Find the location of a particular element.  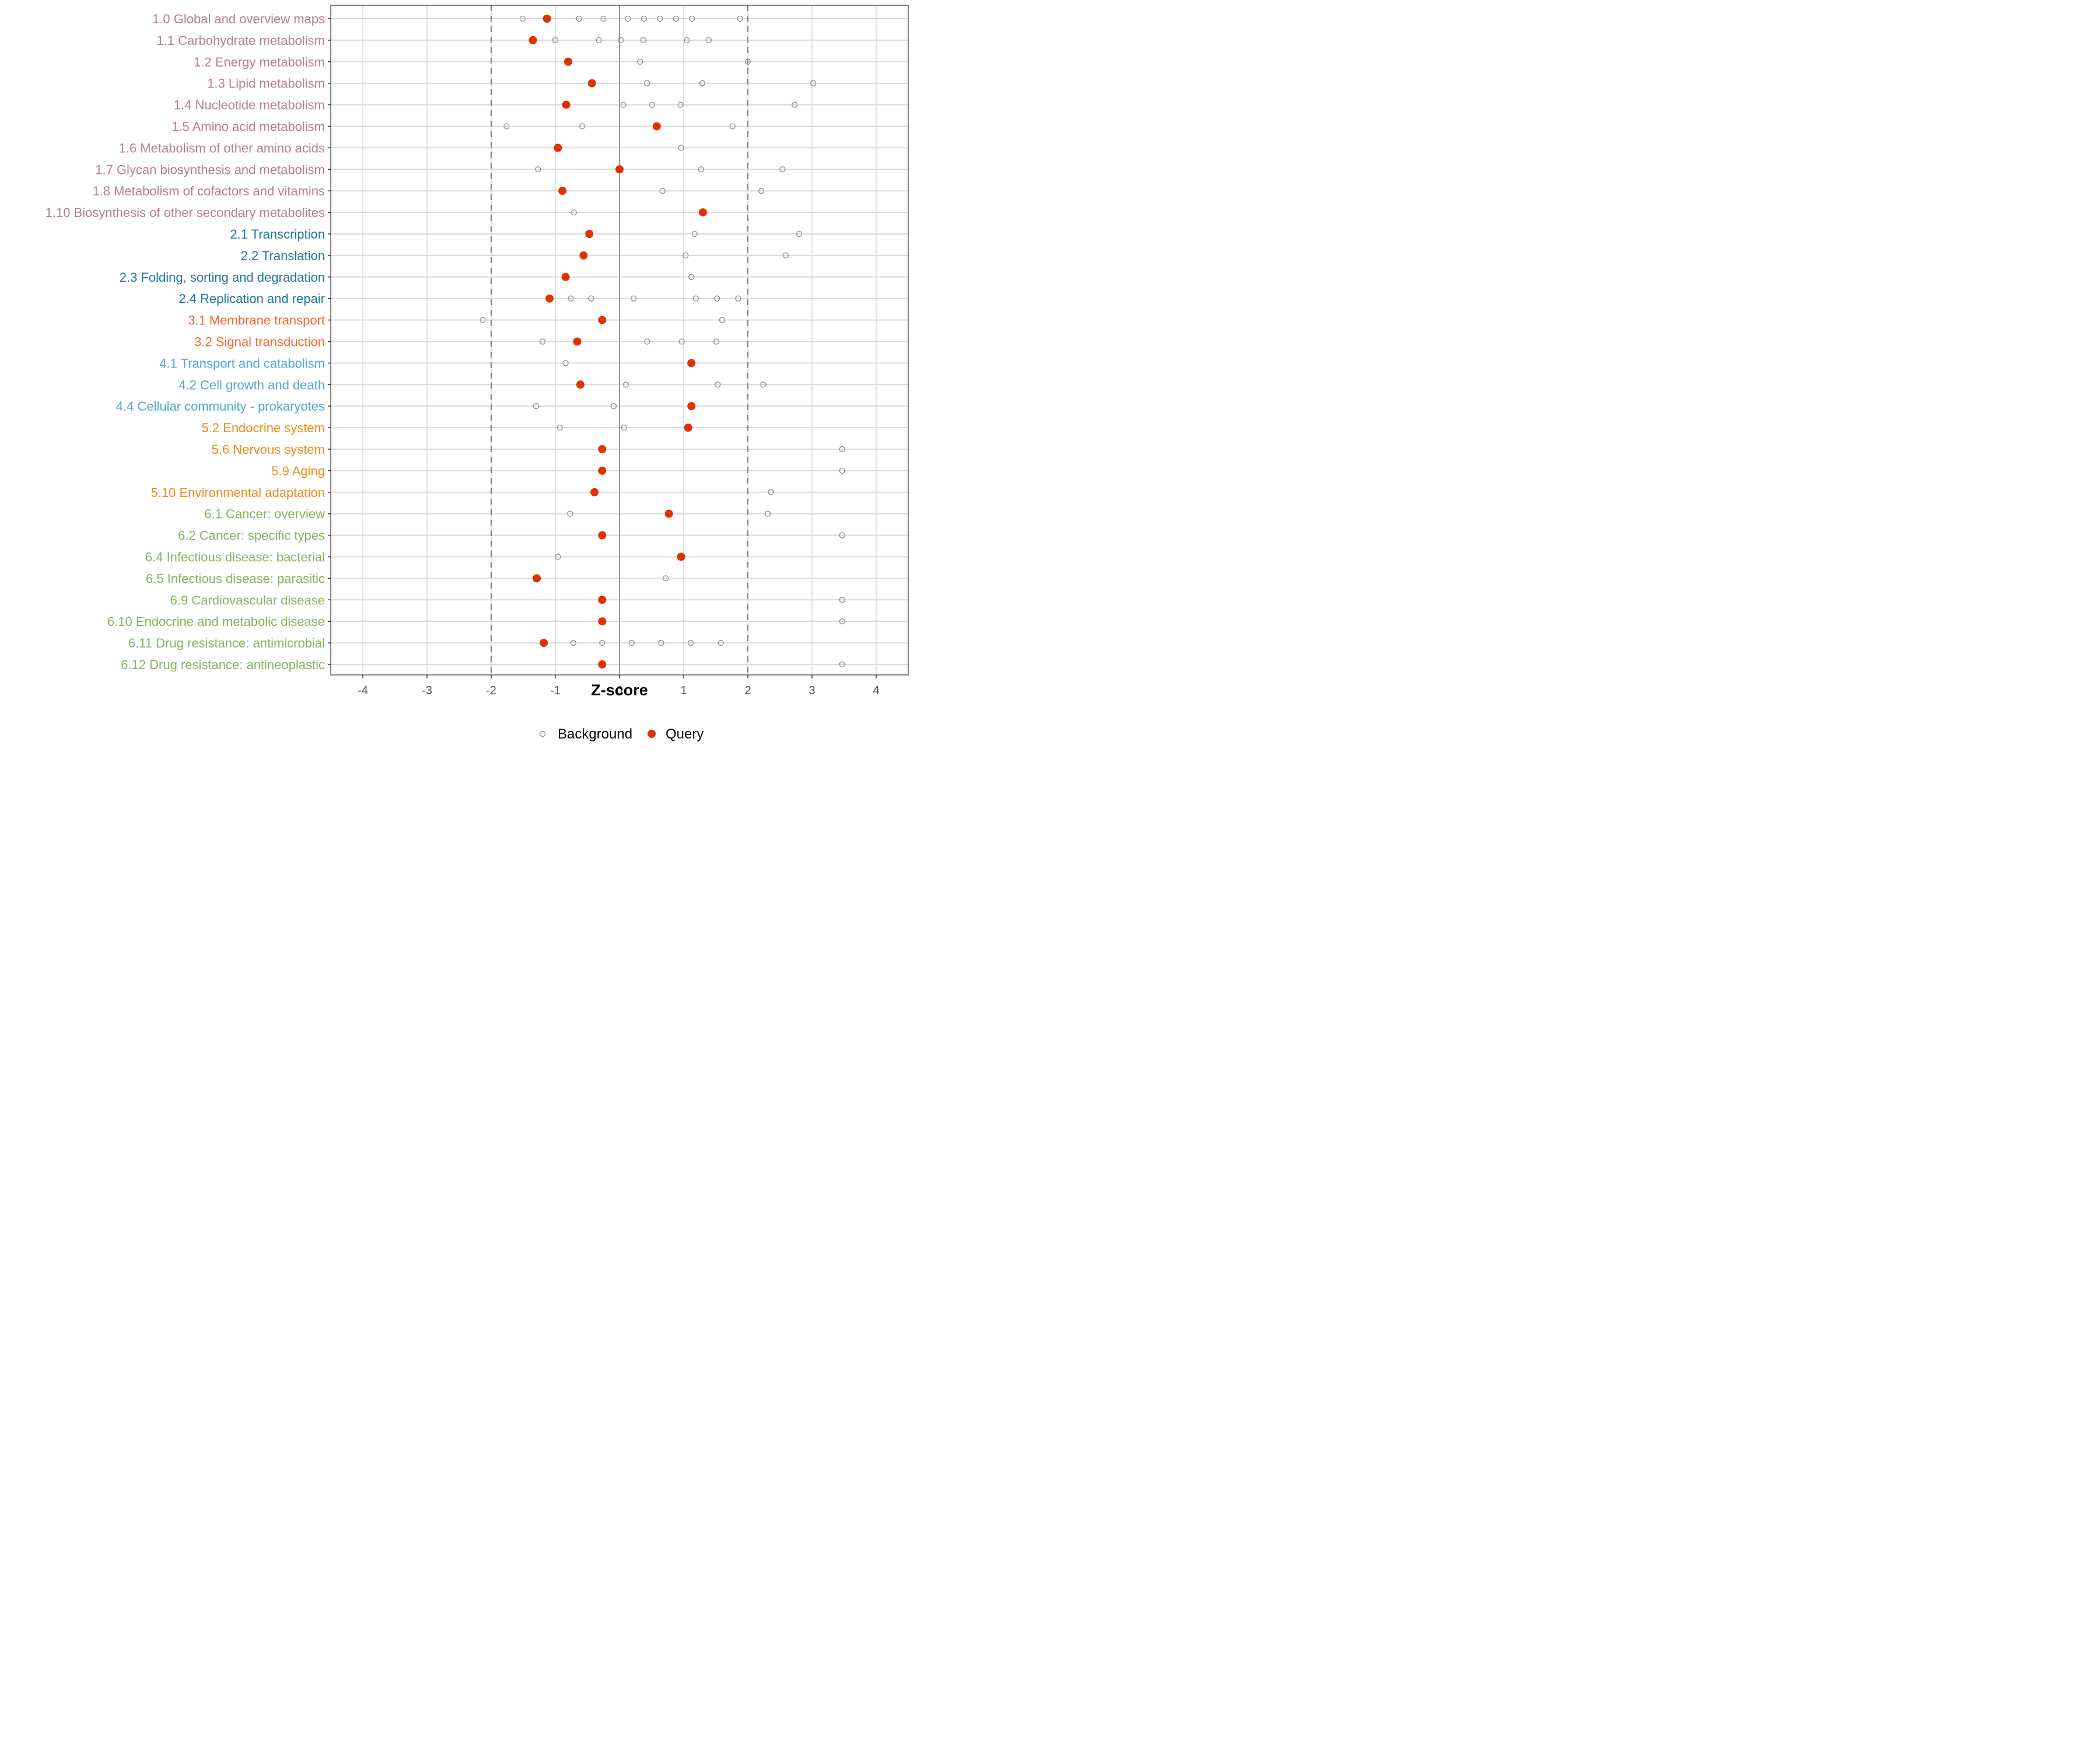

x-axis-title: Z-score is located at coordinates (619, 690).